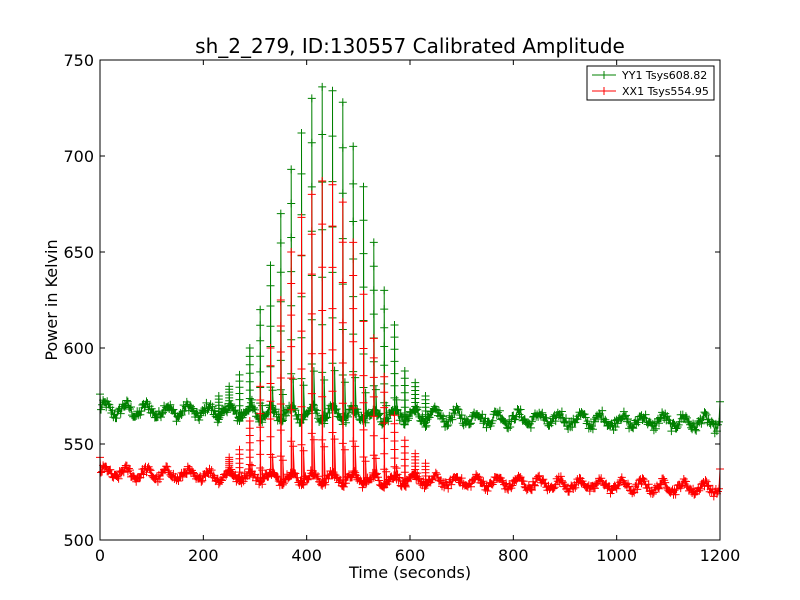 The image size is (800, 600). Describe the element at coordinates (665, 91) in the screenshot. I see `legend-label: XX1 Tsys554.95` at that location.